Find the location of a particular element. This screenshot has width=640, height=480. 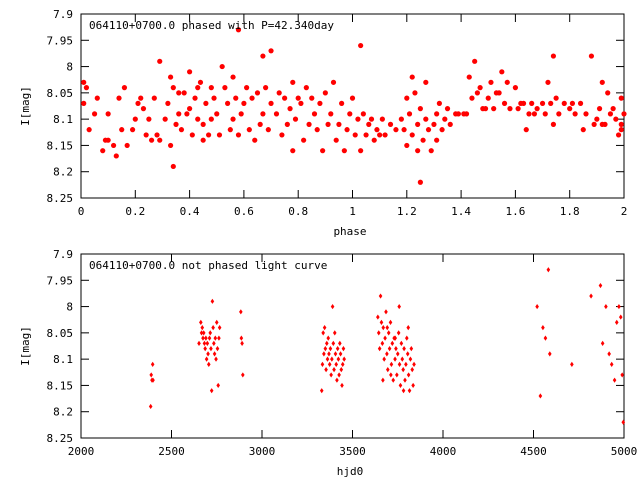

x-tick-label: 0.2 is located at coordinates (135, 211).